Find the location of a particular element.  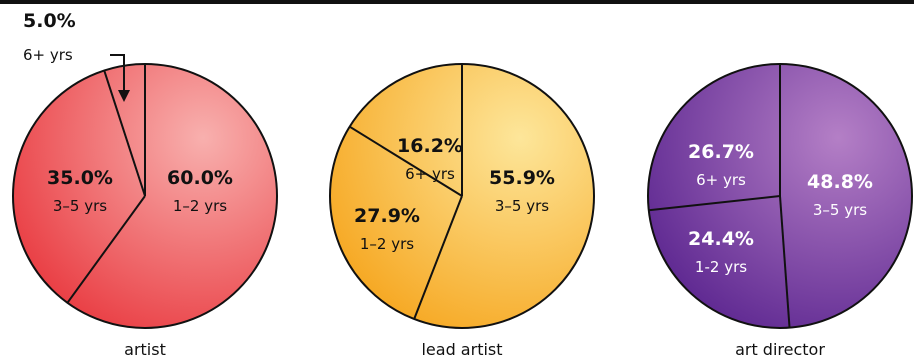

callout-arrow-icon is located at coordinates (124, 96).